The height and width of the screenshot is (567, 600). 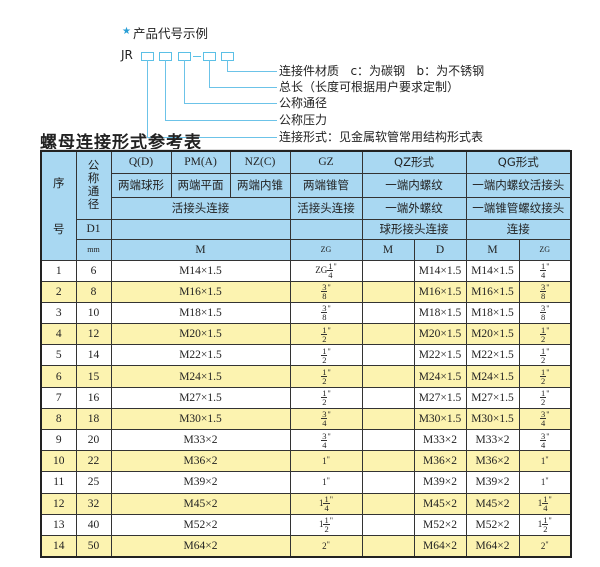 I want to click on row-number: 11, so click(x=58, y=482).